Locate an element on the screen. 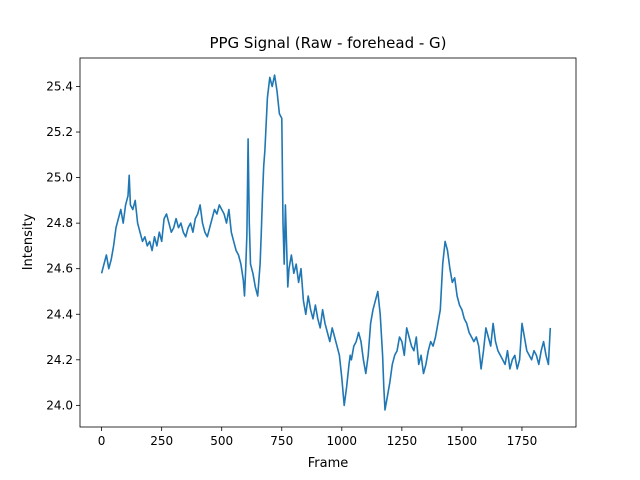 The height and width of the screenshot is (480, 640). y-tick-label: 24.8 is located at coordinates (59, 223).